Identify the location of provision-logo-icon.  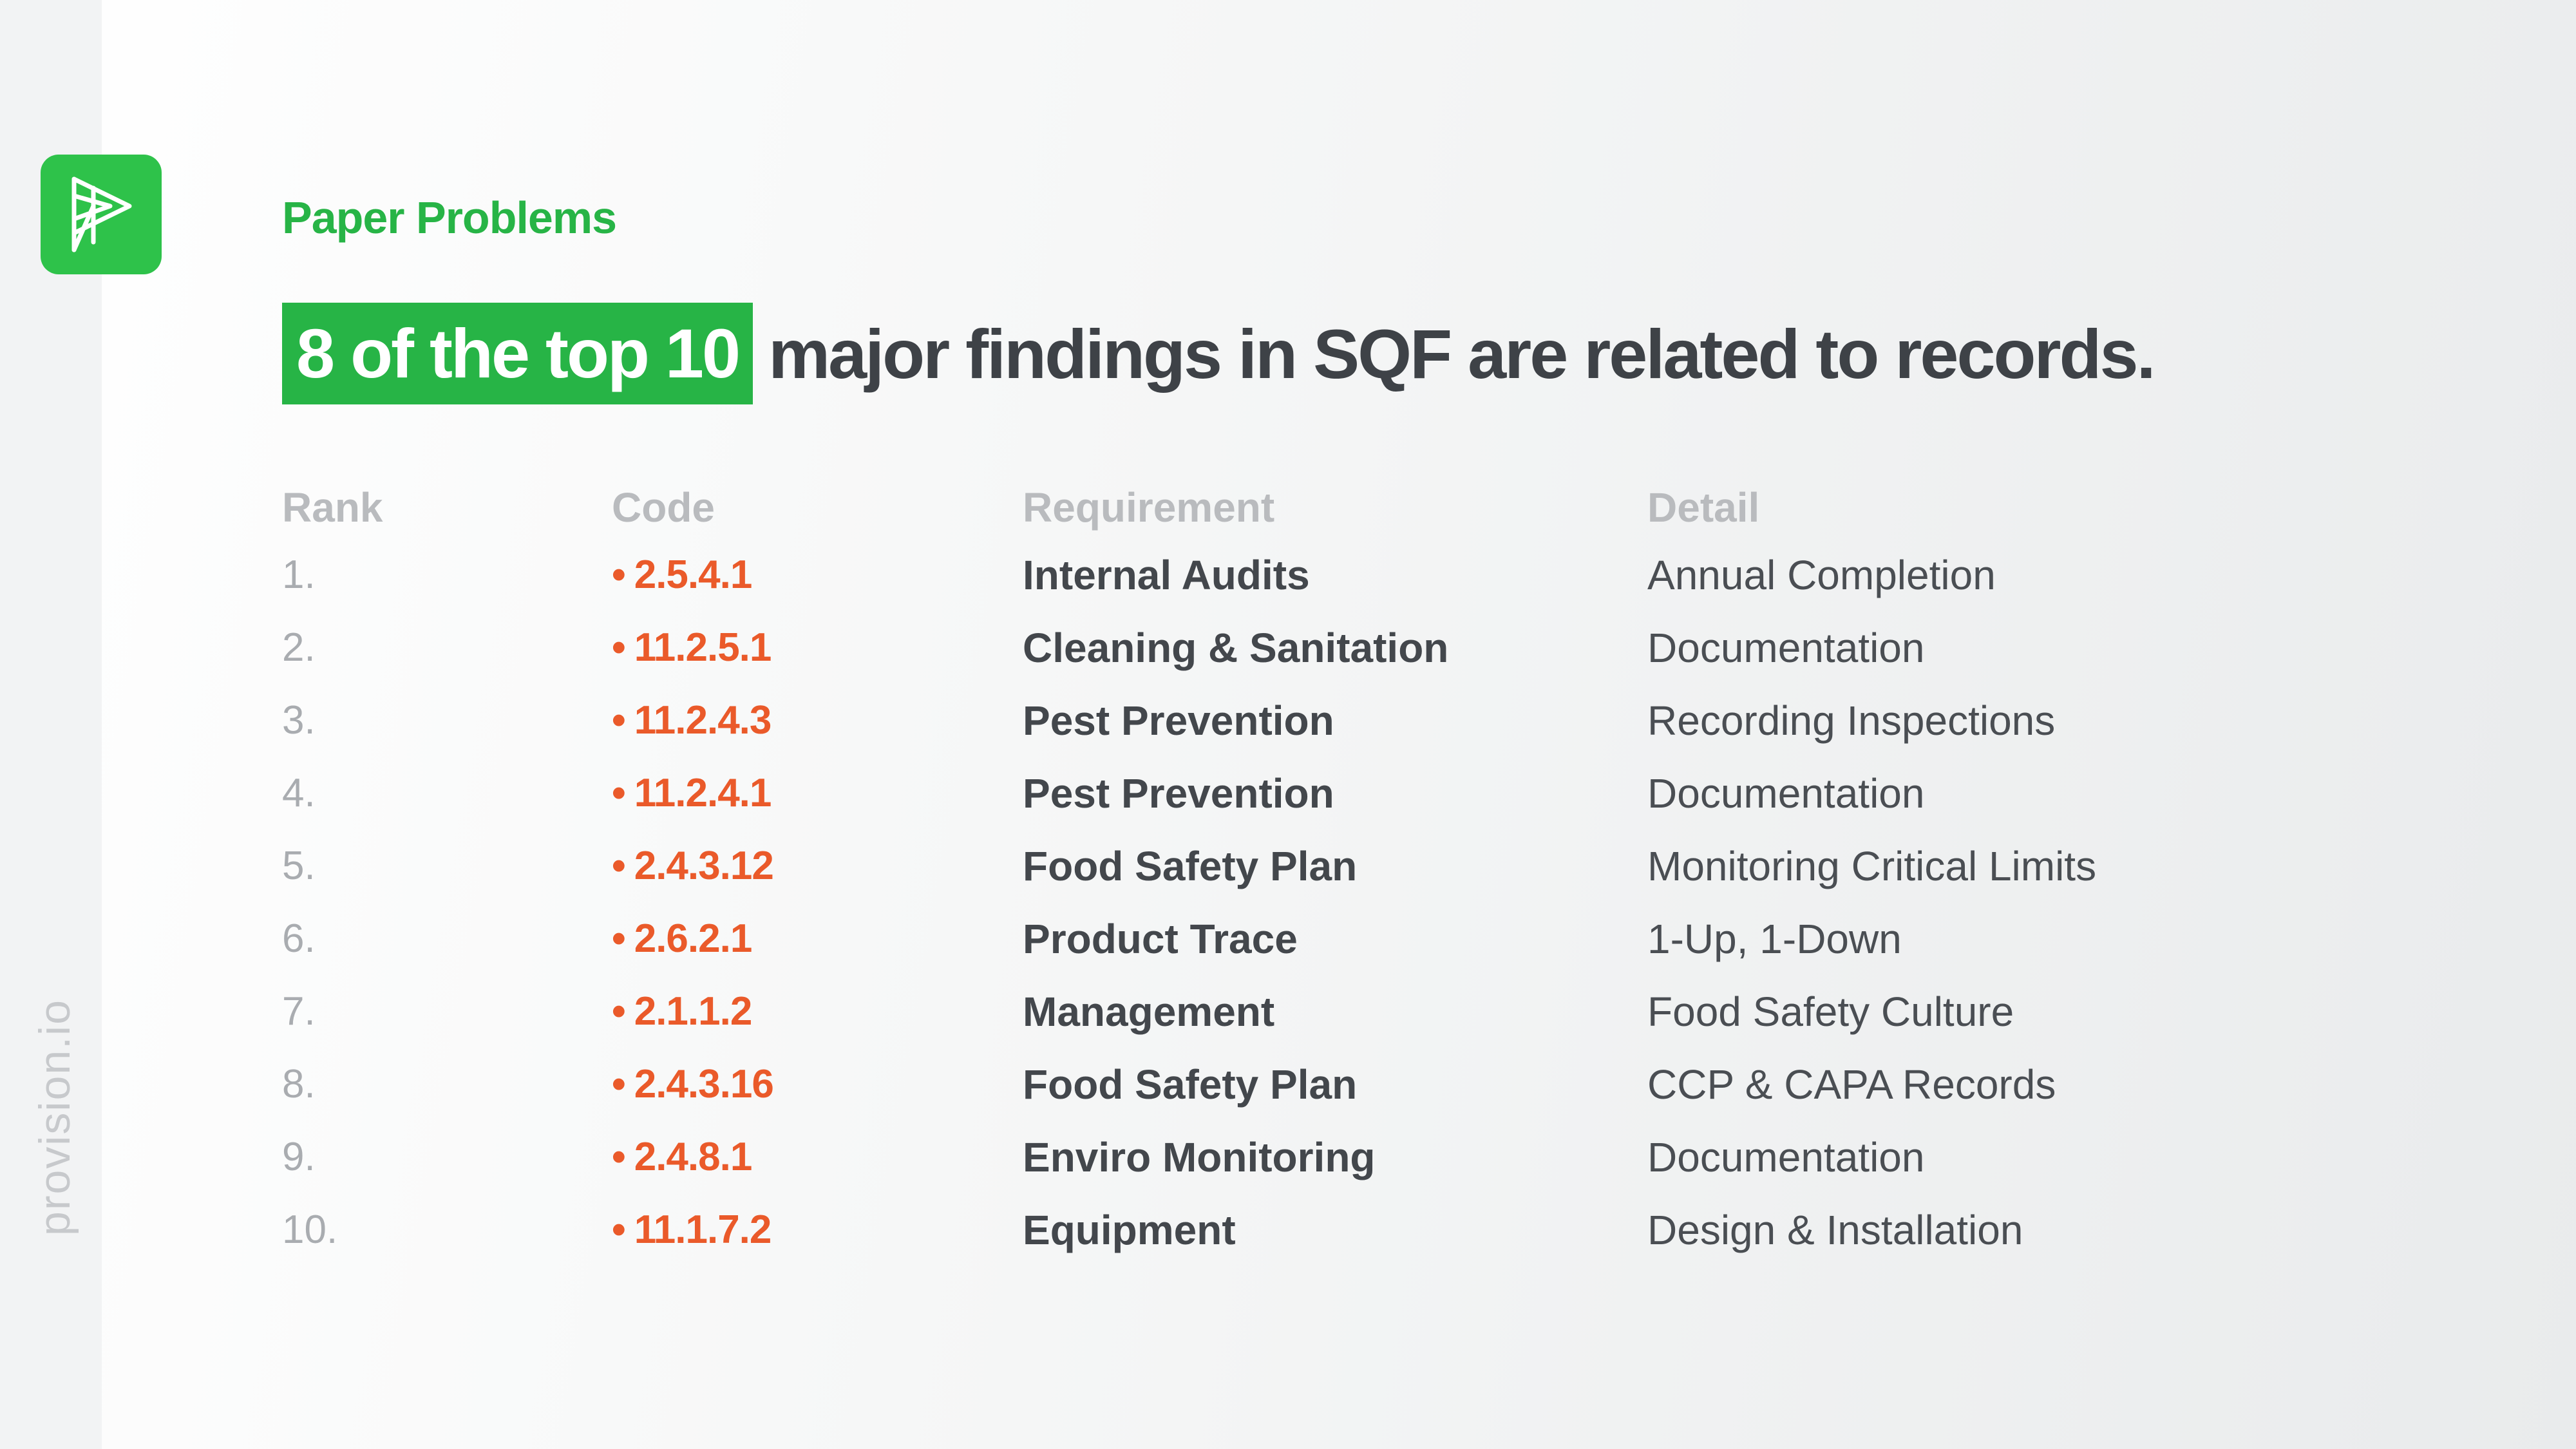
(101, 215).